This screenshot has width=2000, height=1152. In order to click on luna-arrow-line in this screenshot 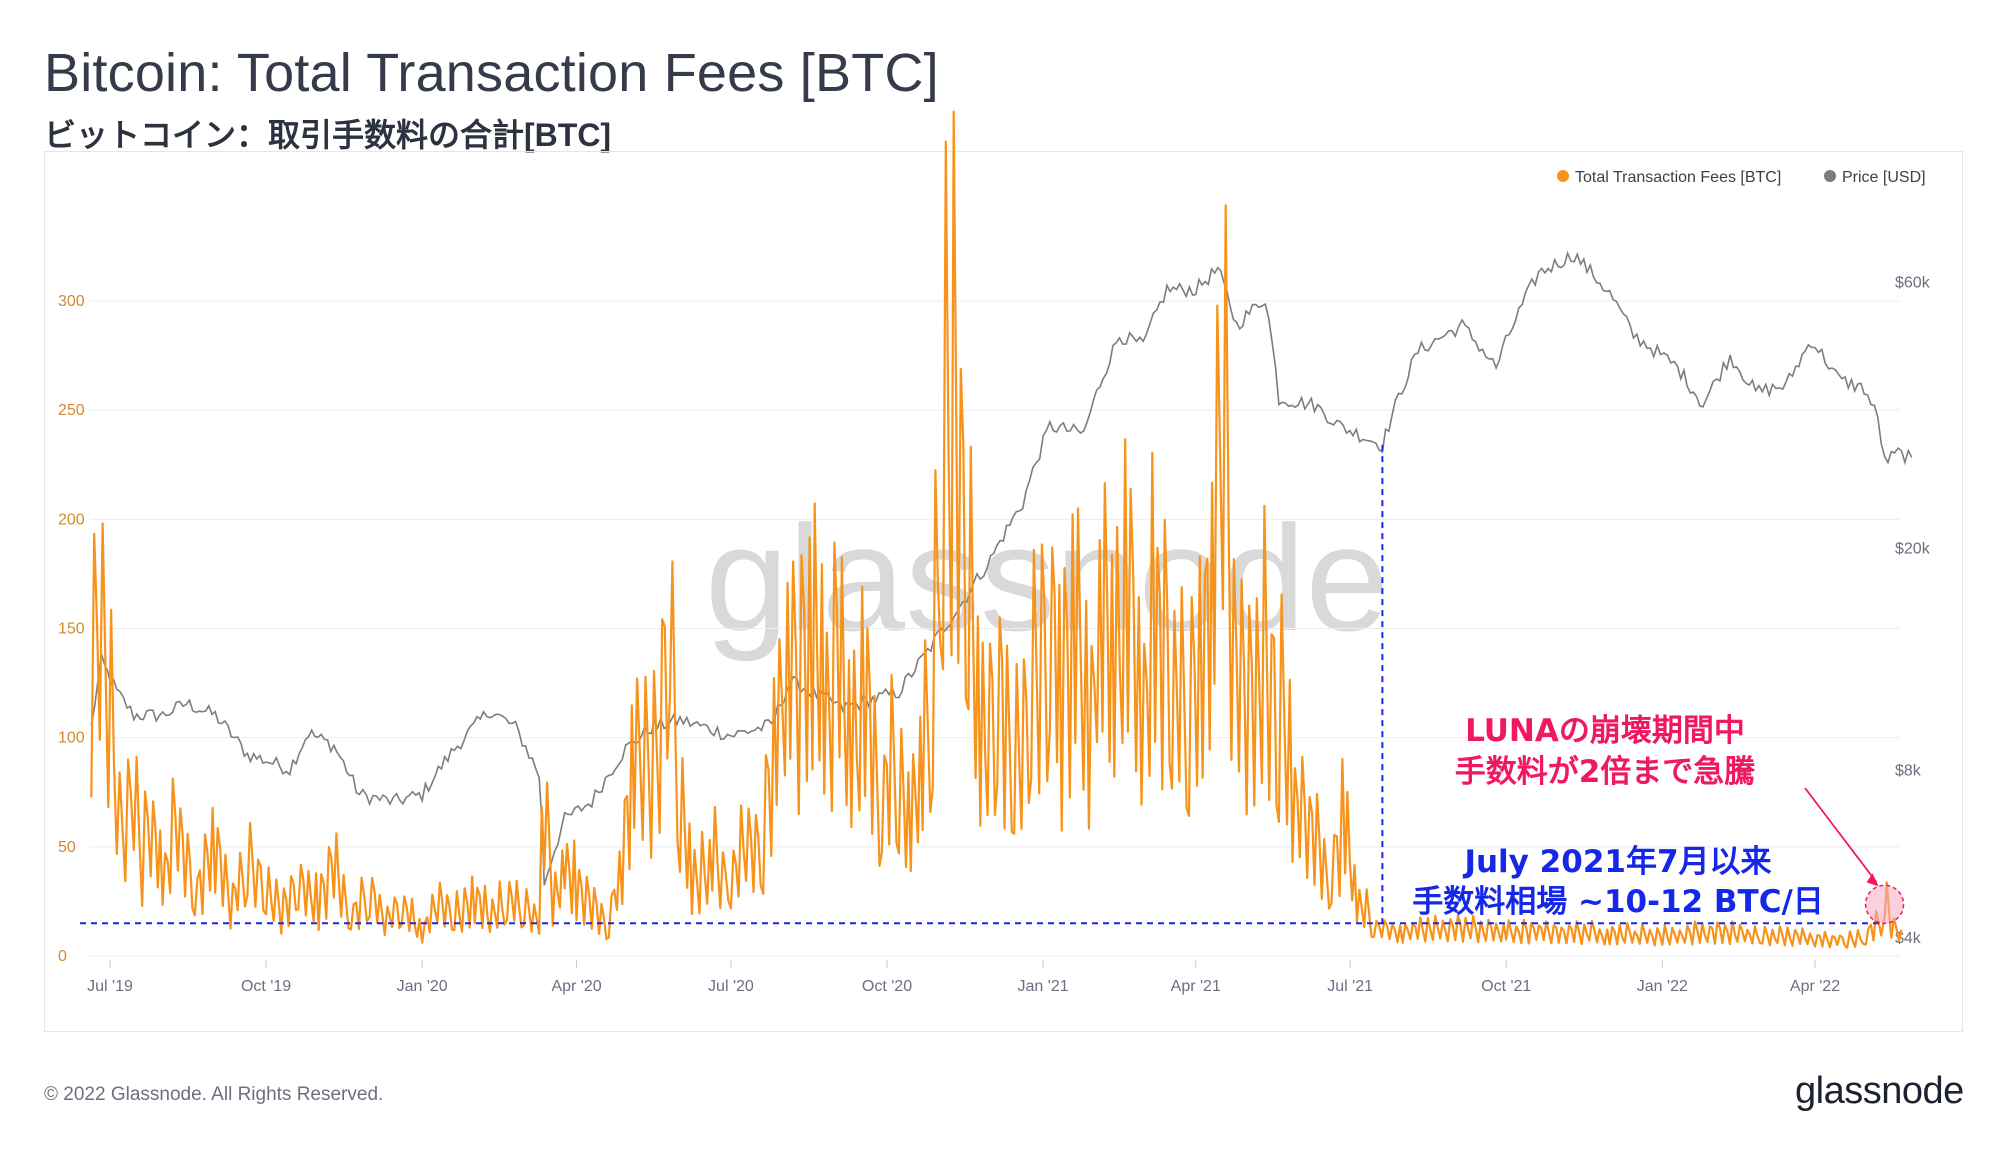, I will do `click(1841, 835)`.